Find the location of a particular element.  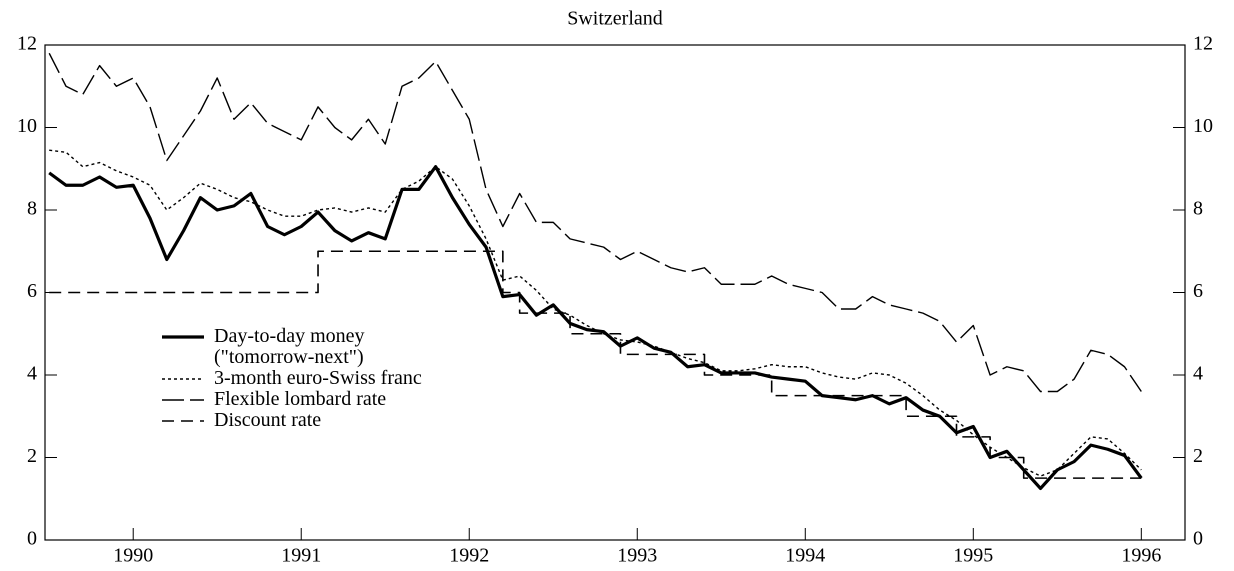

legend-item: 3-month euro-Swiss franc is located at coordinates (291, 378).